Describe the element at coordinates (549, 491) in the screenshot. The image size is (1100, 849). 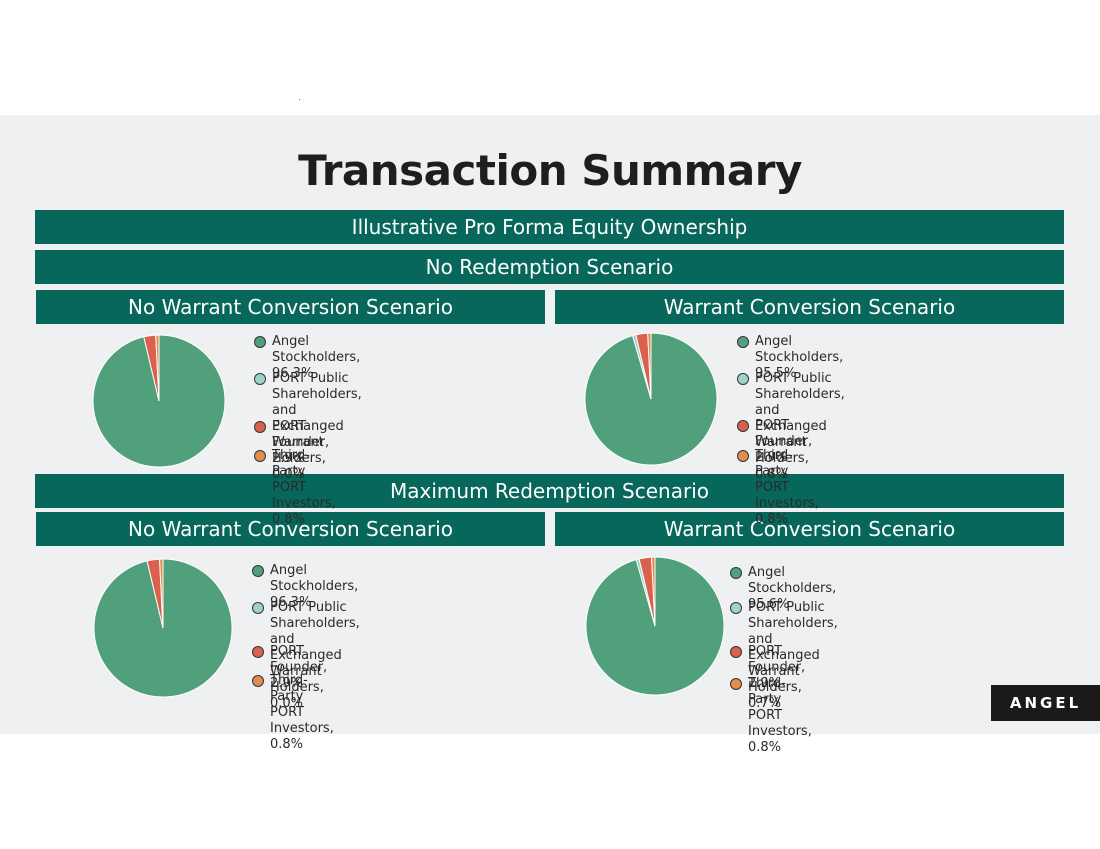
I see `scenario-bar-max-redemption: Maximum Redemption Scenario` at that location.